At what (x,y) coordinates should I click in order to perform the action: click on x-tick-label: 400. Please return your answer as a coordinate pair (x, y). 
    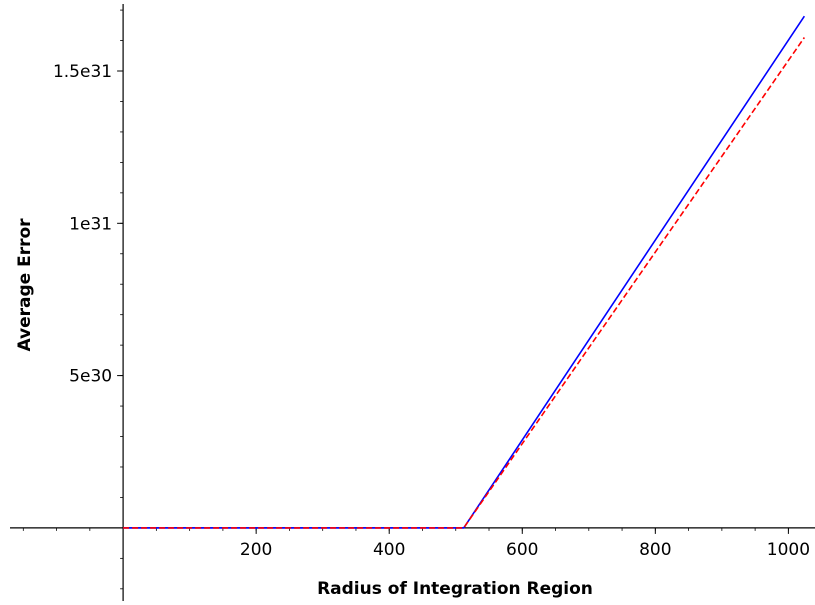
    Looking at the image, I should click on (389, 550).